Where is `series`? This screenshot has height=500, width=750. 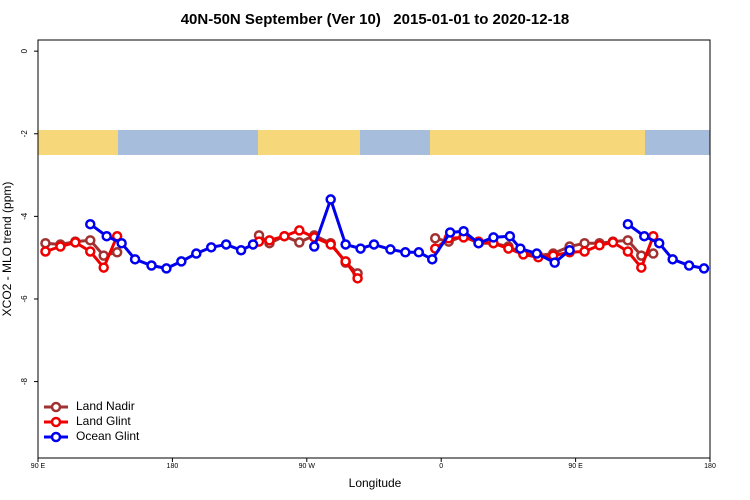
series is located at coordinates (397, 234).